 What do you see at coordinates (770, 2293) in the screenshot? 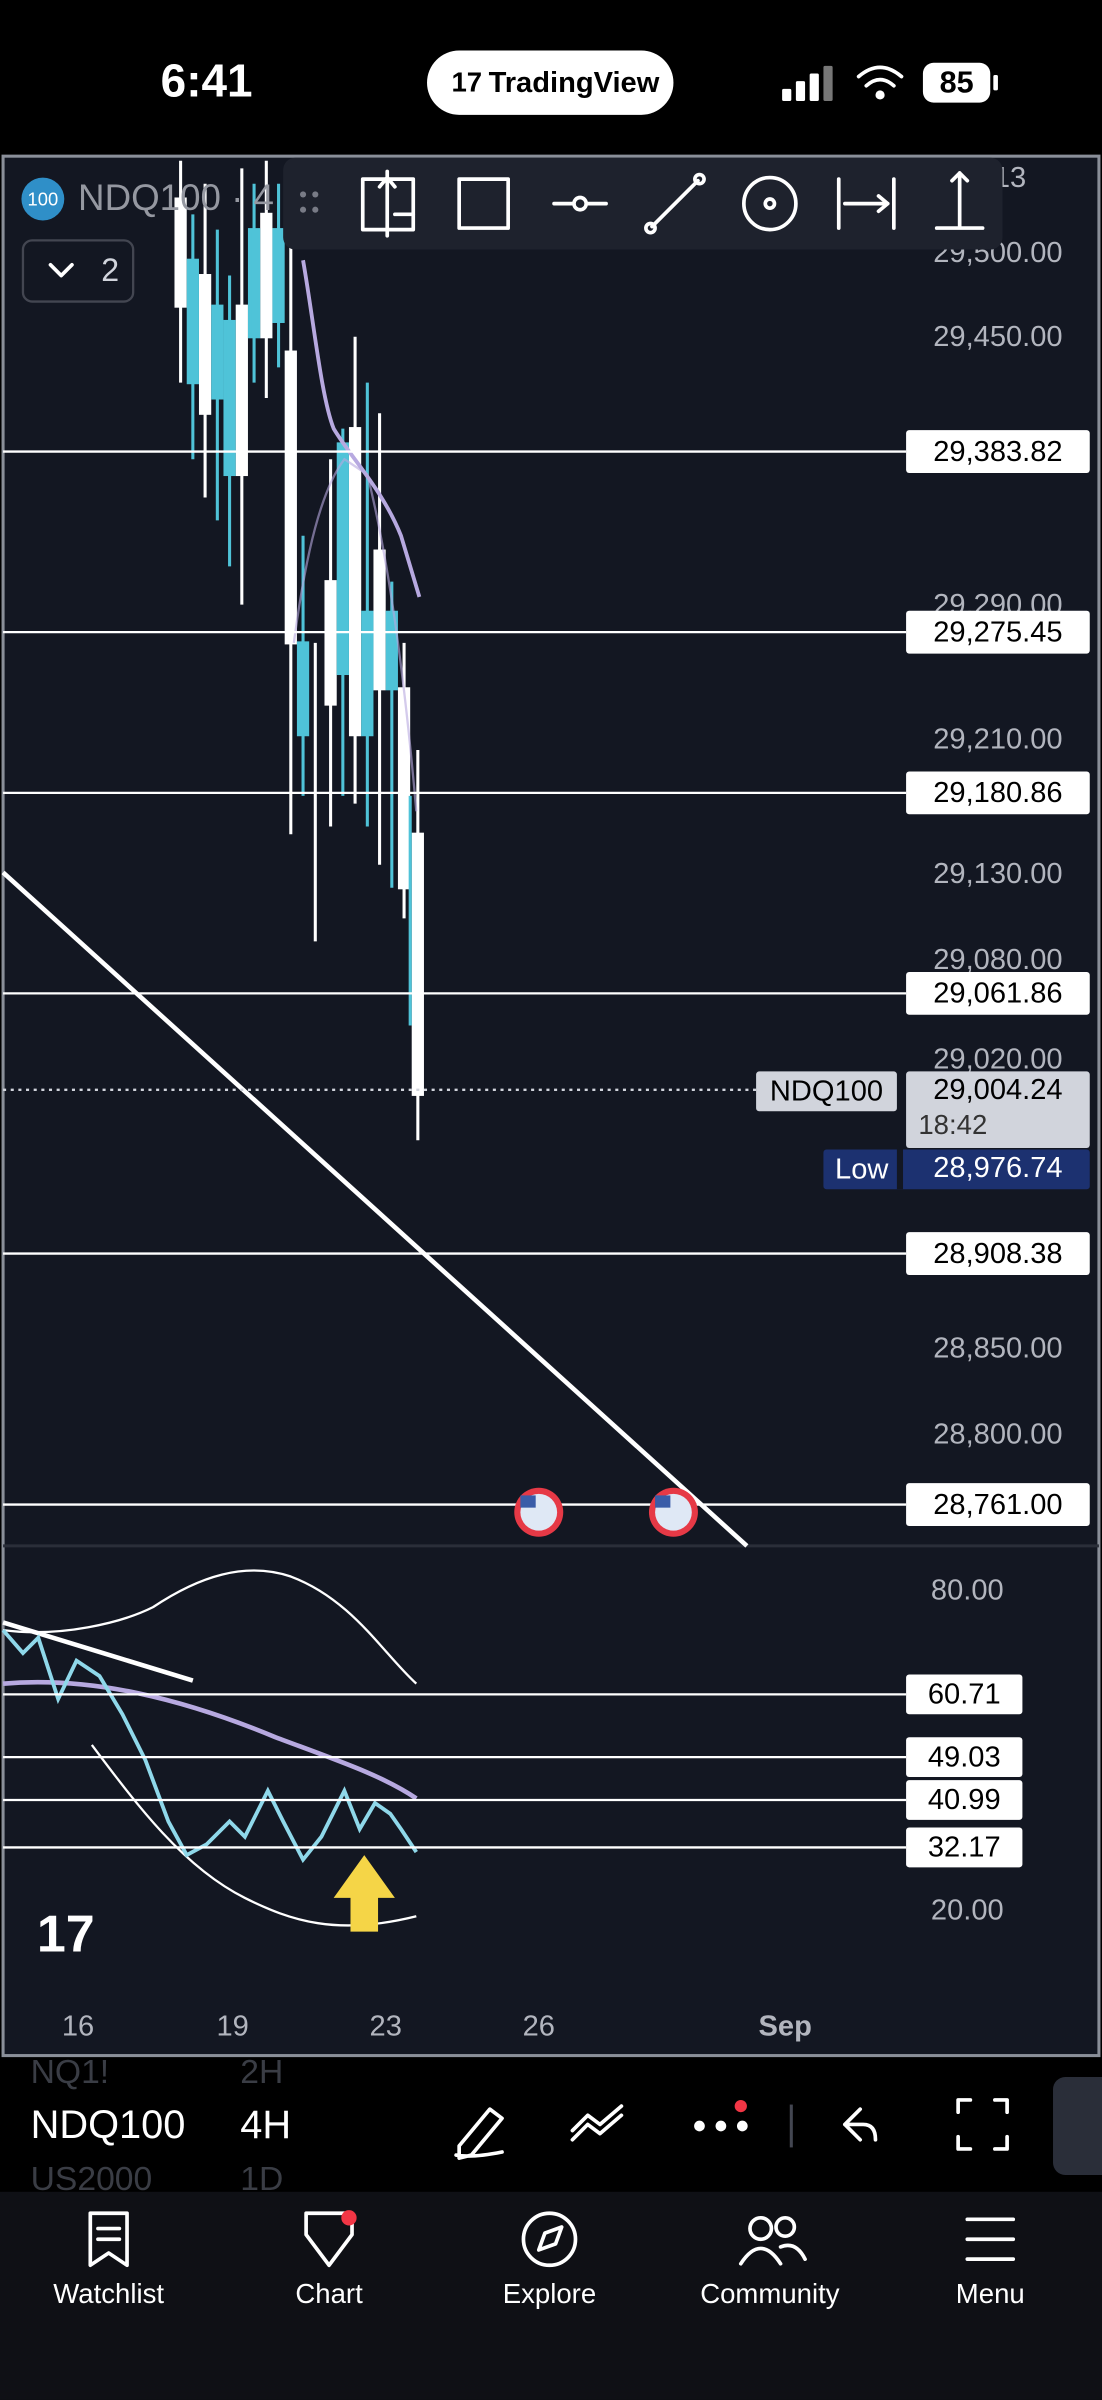
I see `tab-label: Community` at bounding box center [770, 2293].